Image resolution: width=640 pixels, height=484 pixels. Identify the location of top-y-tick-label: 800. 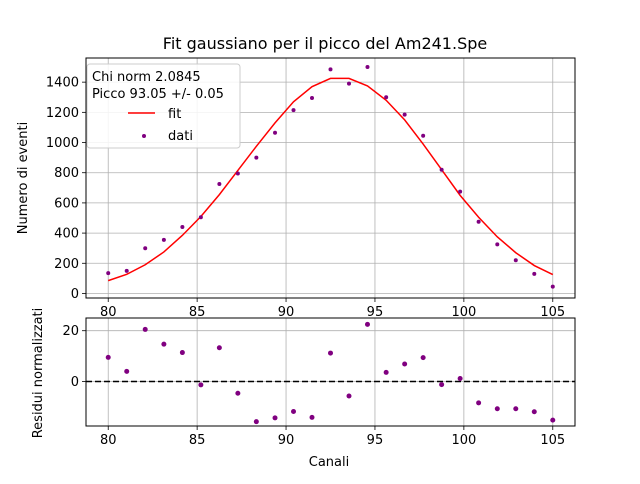
(66, 173).